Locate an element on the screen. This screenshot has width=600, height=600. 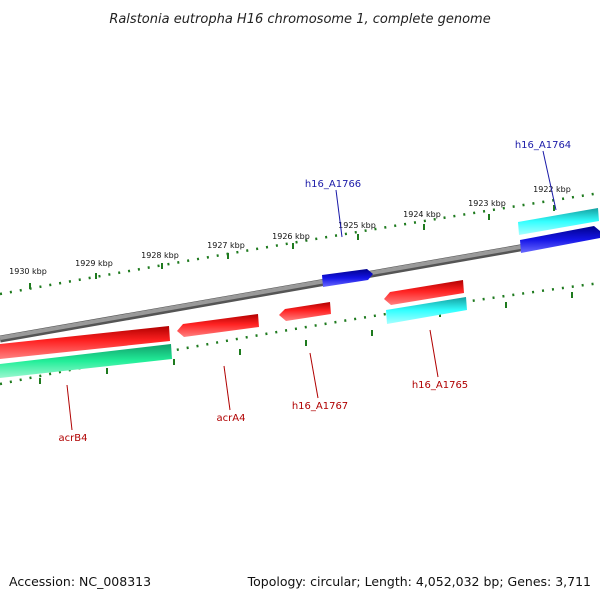
gene-label-h16-a1767: h16_A1767 is located at coordinates (320, 406).